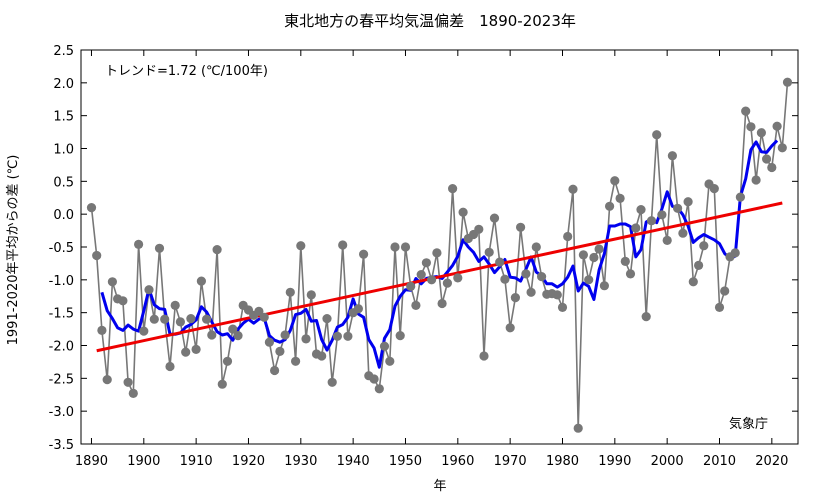  Describe the element at coordinates (63, 117) in the screenshot. I see `y-tick-label: 1.5` at that location.